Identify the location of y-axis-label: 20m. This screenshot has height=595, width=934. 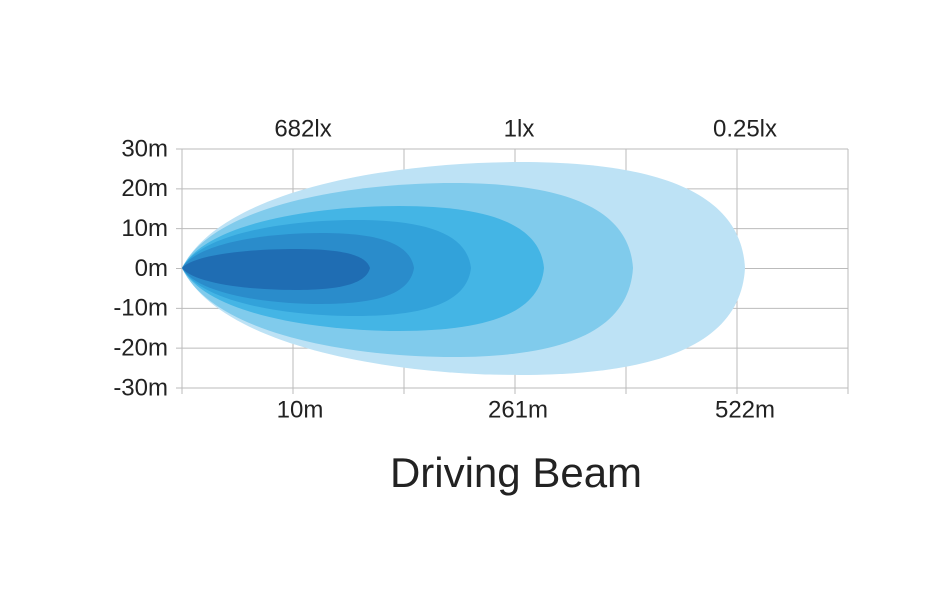
(144, 188).